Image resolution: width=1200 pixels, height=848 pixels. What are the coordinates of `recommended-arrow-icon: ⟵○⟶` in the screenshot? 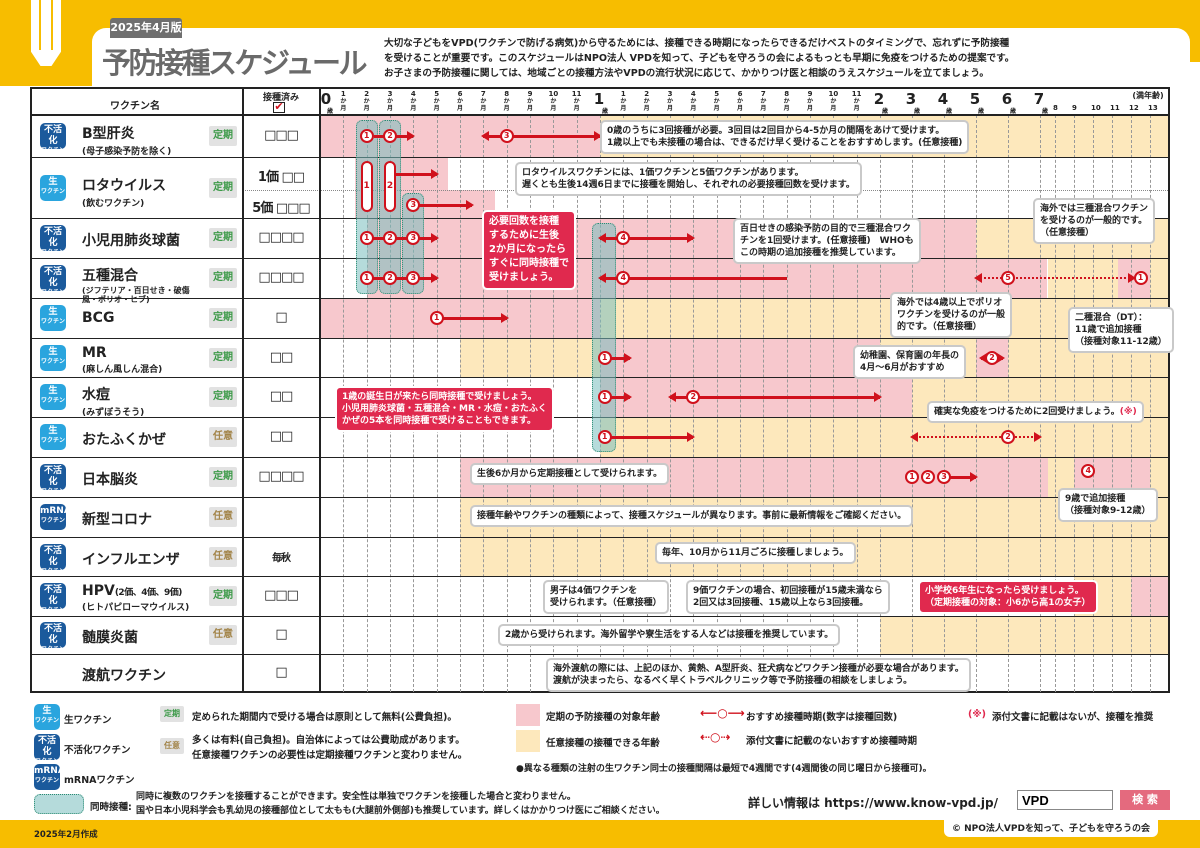 It's located at (722, 713).